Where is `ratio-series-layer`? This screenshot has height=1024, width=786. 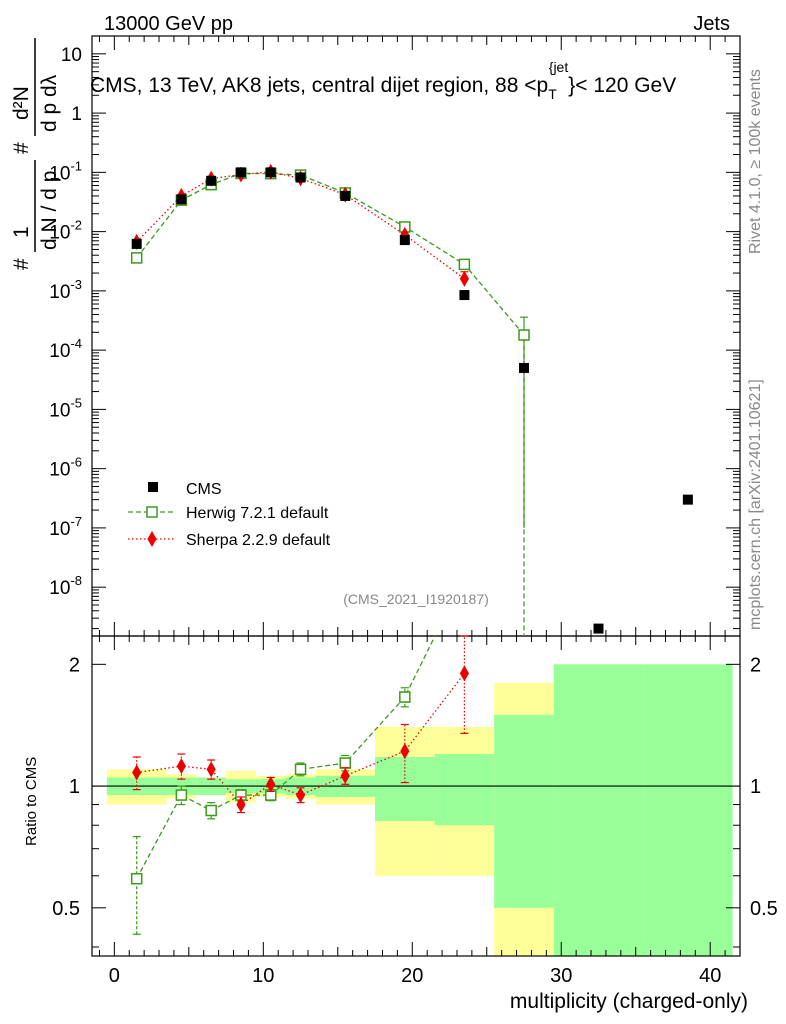
ratio-series-layer is located at coordinates (299, 785).